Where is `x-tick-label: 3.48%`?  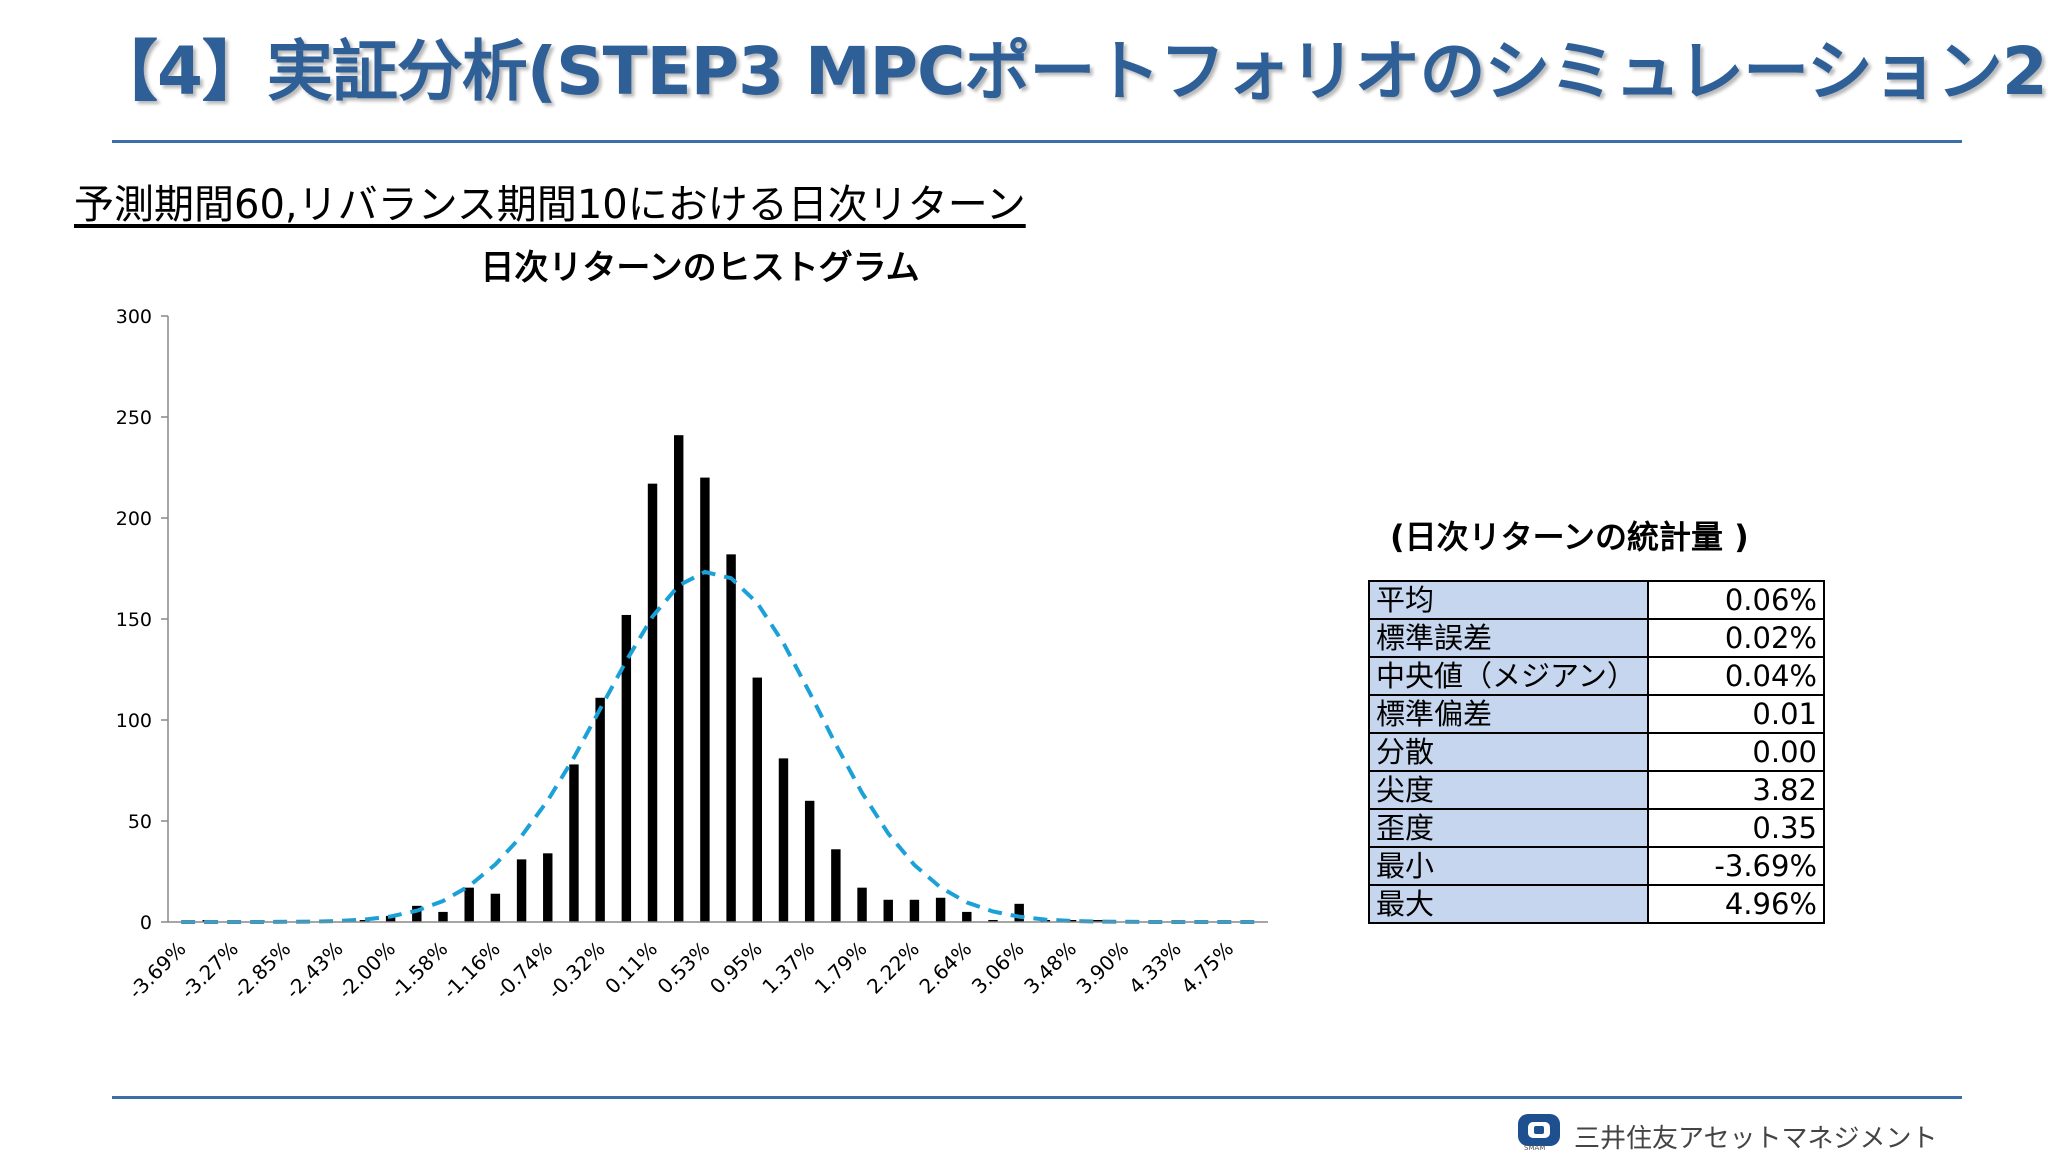 x-tick-label: 3.48% is located at coordinates (1050, 968).